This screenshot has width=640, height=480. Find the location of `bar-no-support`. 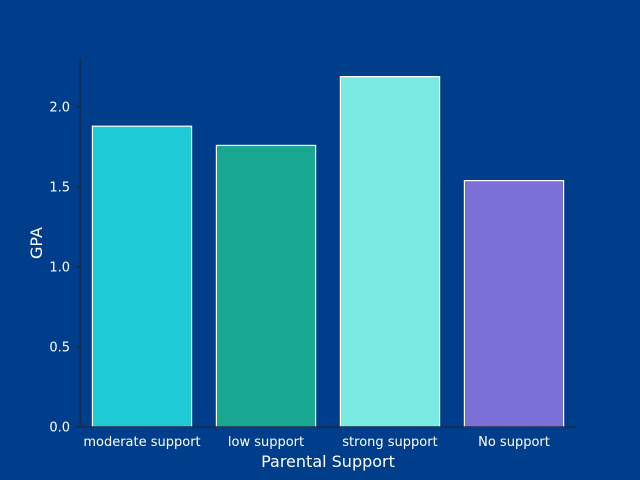

bar-no-support is located at coordinates (514, 304).